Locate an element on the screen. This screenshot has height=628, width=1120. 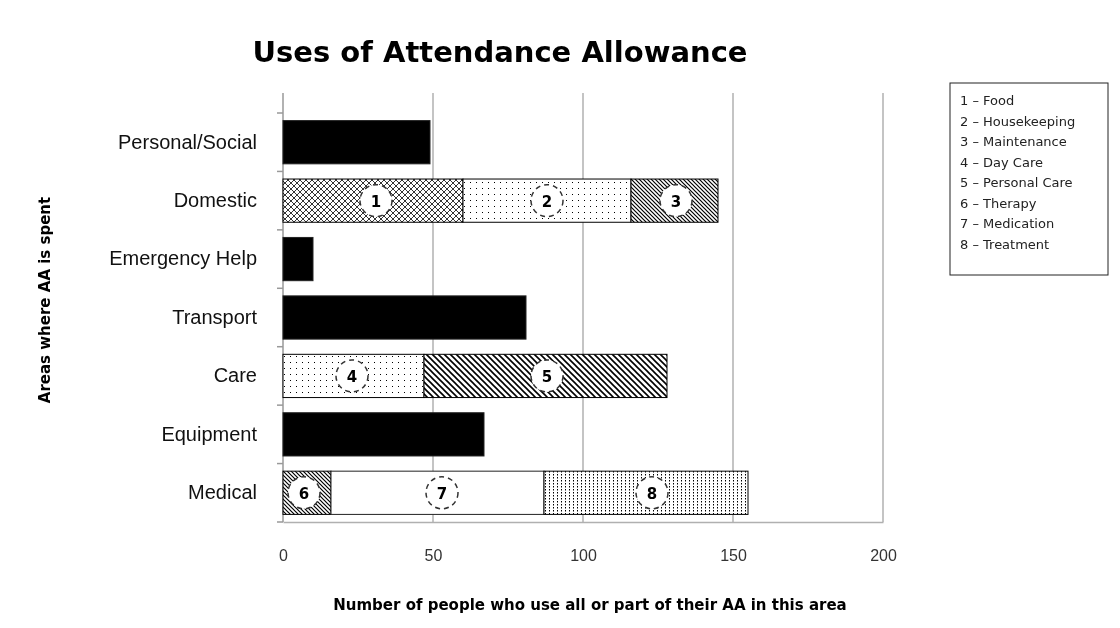
text: 1 – Food is located at coordinates (987, 100).